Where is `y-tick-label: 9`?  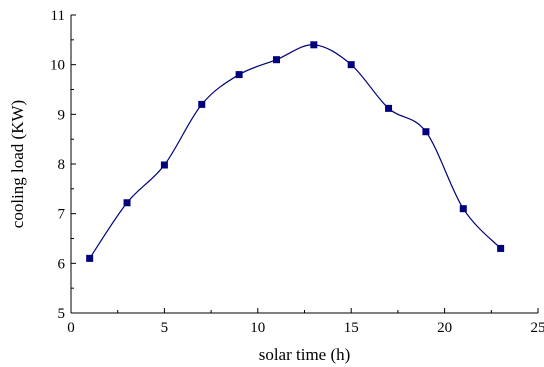
y-tick-label: 9 is located at coordinates (62, 115).